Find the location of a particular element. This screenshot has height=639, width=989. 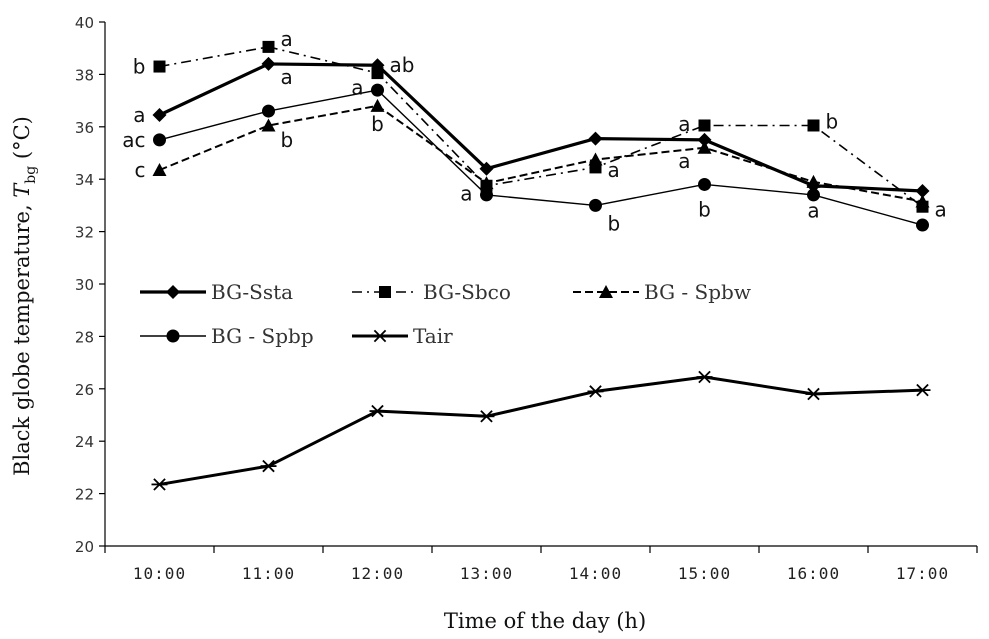

annotation-13: a is located at coordinates (684, 124).